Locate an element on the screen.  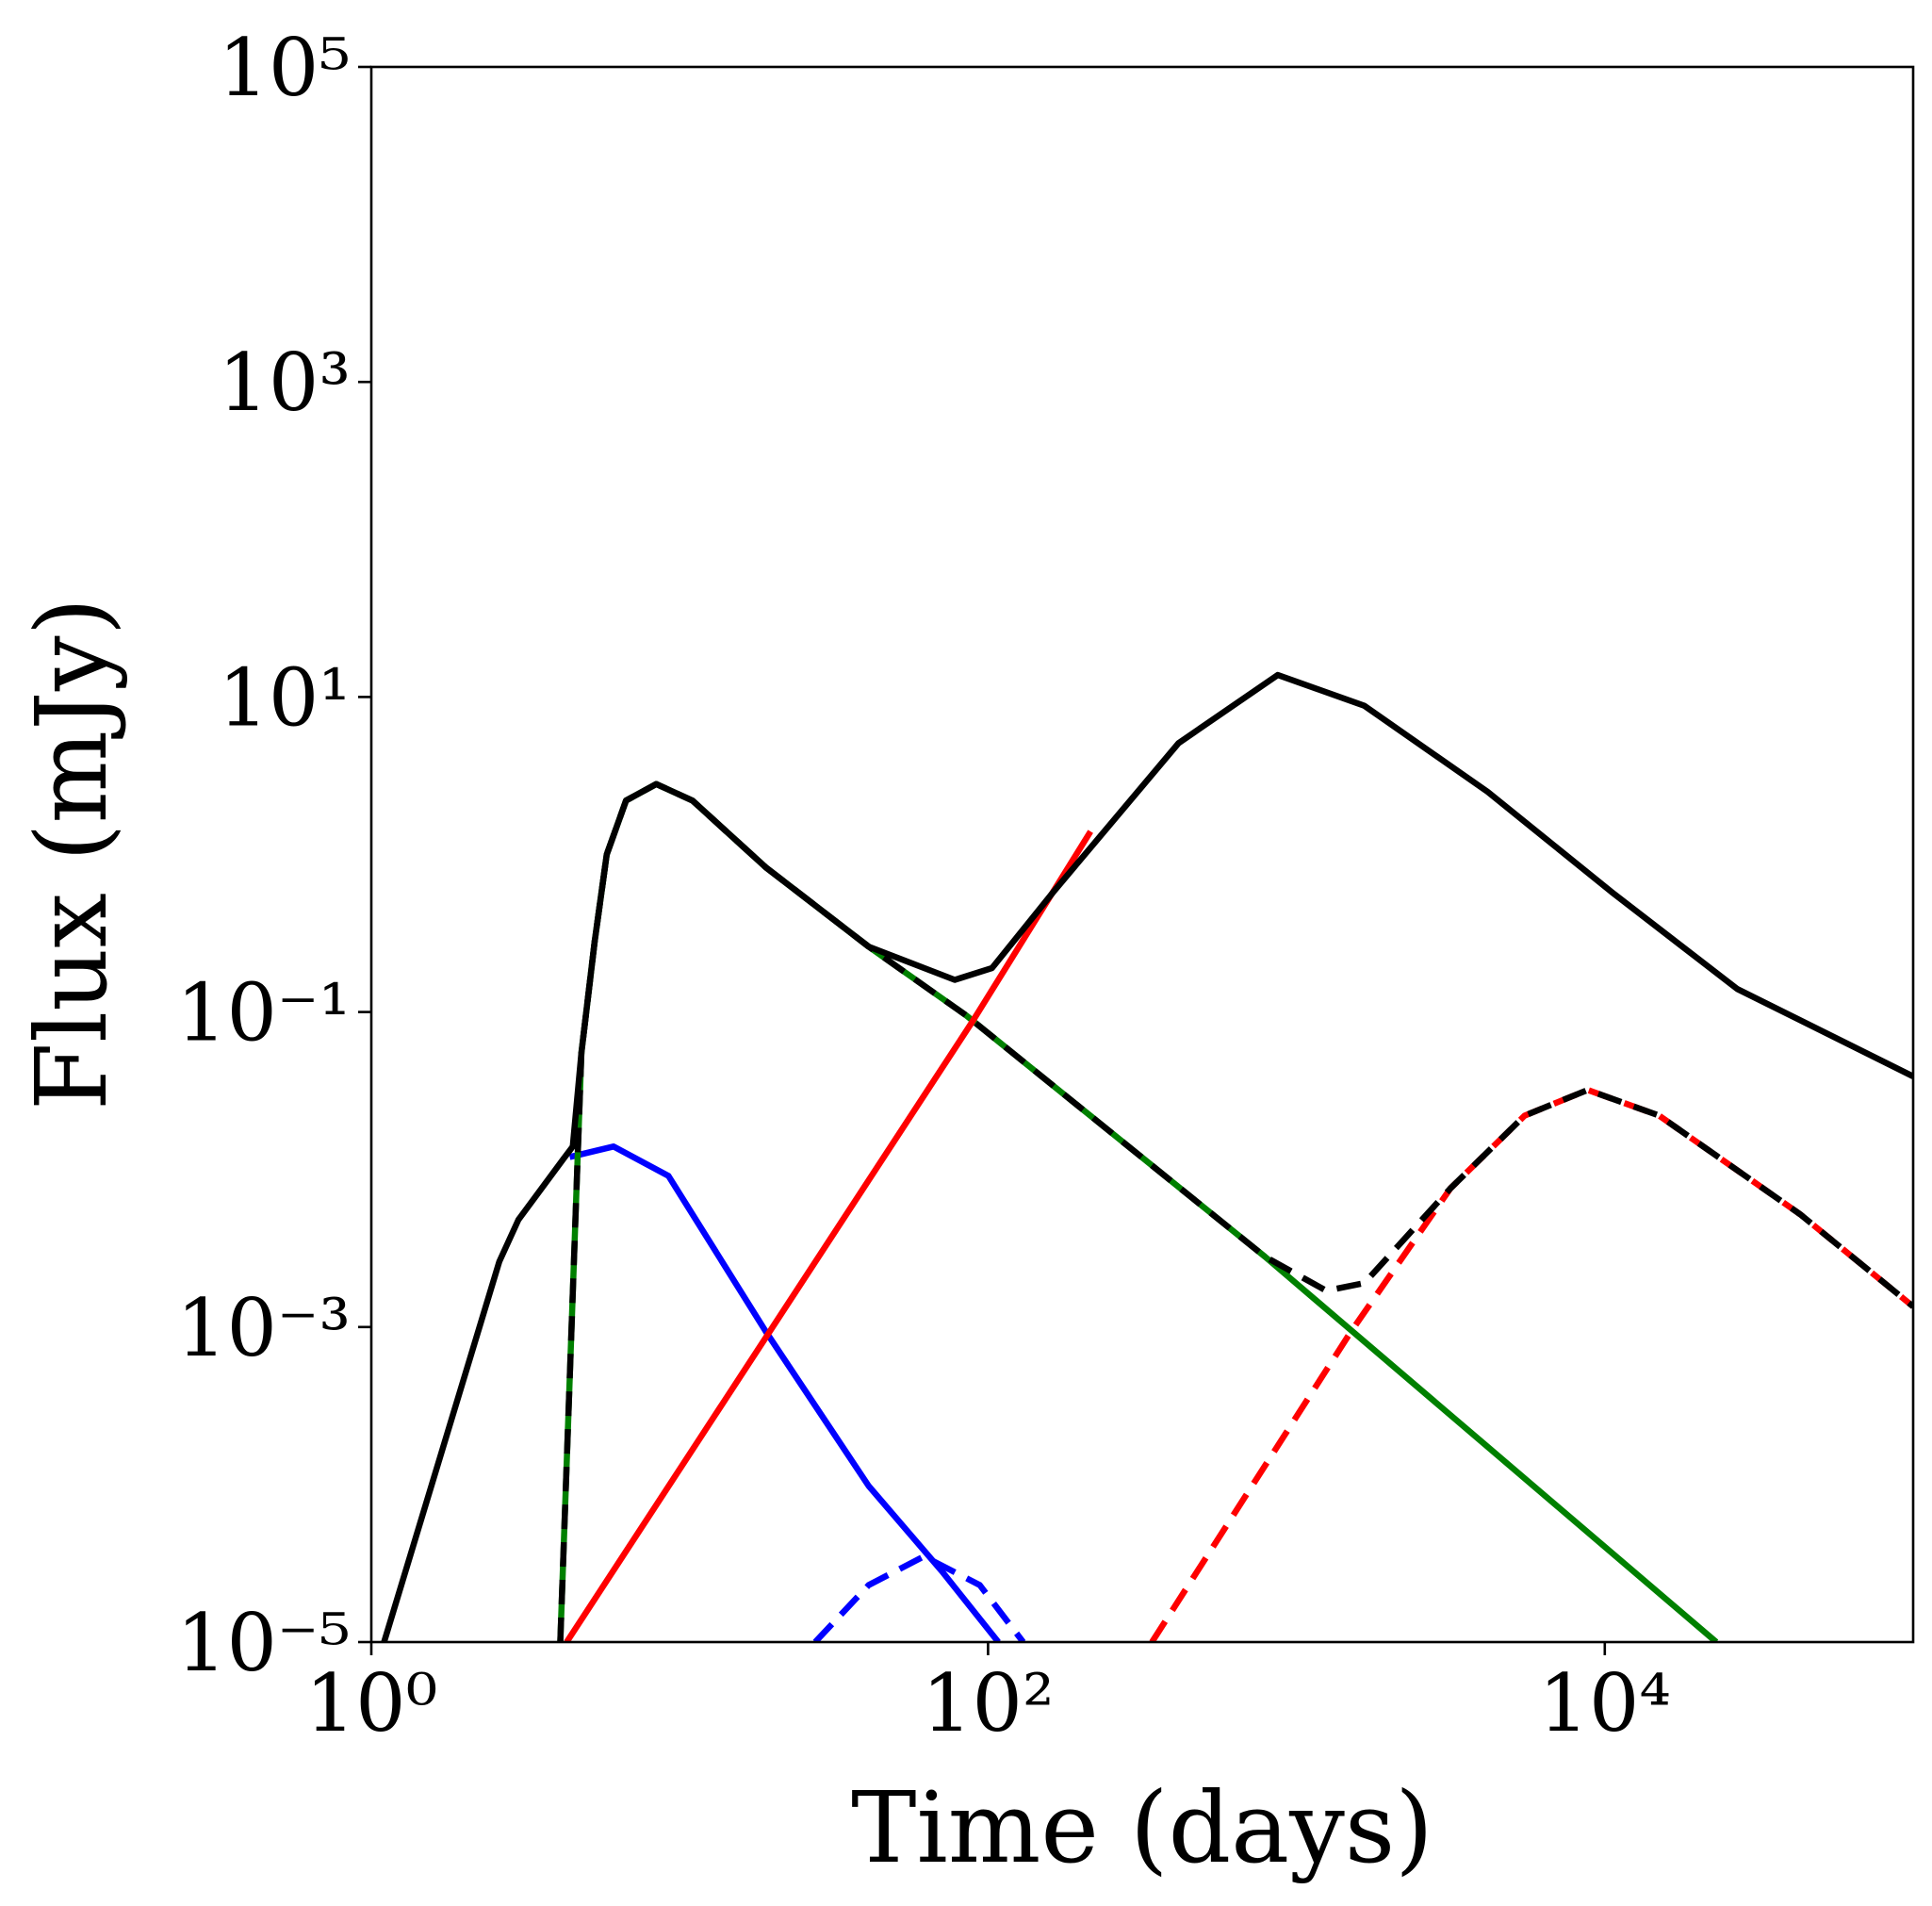
x-tick-label: 10⁰ is located at coordinates (371, 1703).